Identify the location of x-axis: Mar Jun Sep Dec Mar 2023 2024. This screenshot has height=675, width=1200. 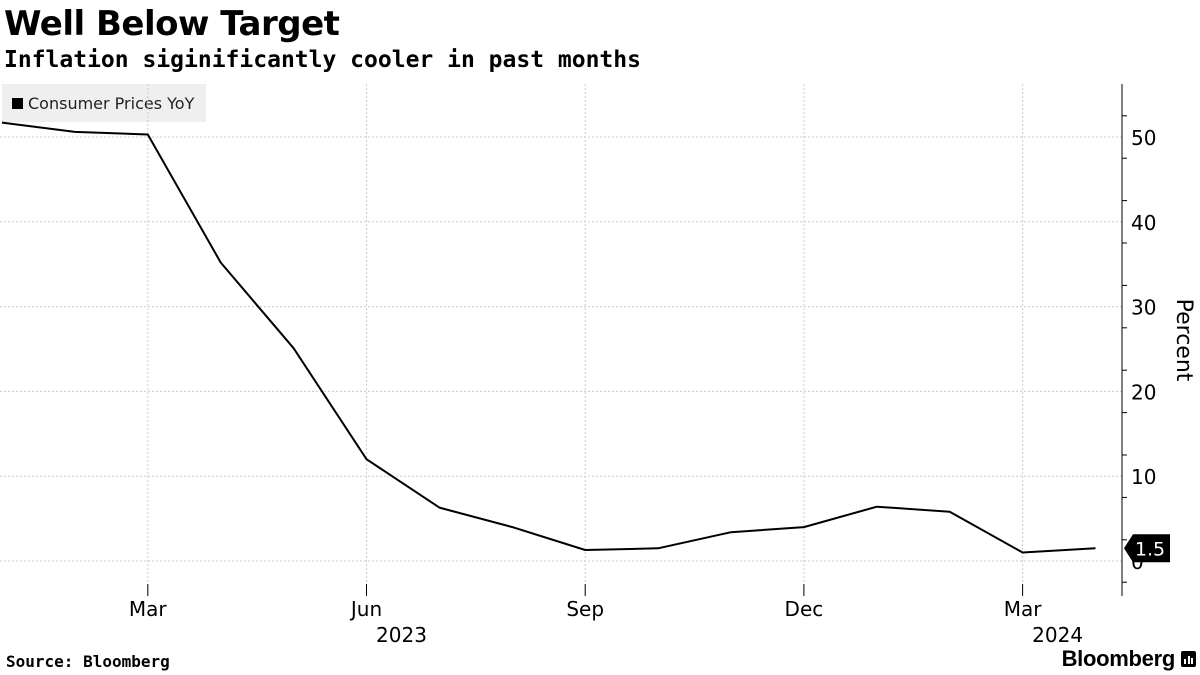
(606, 615).